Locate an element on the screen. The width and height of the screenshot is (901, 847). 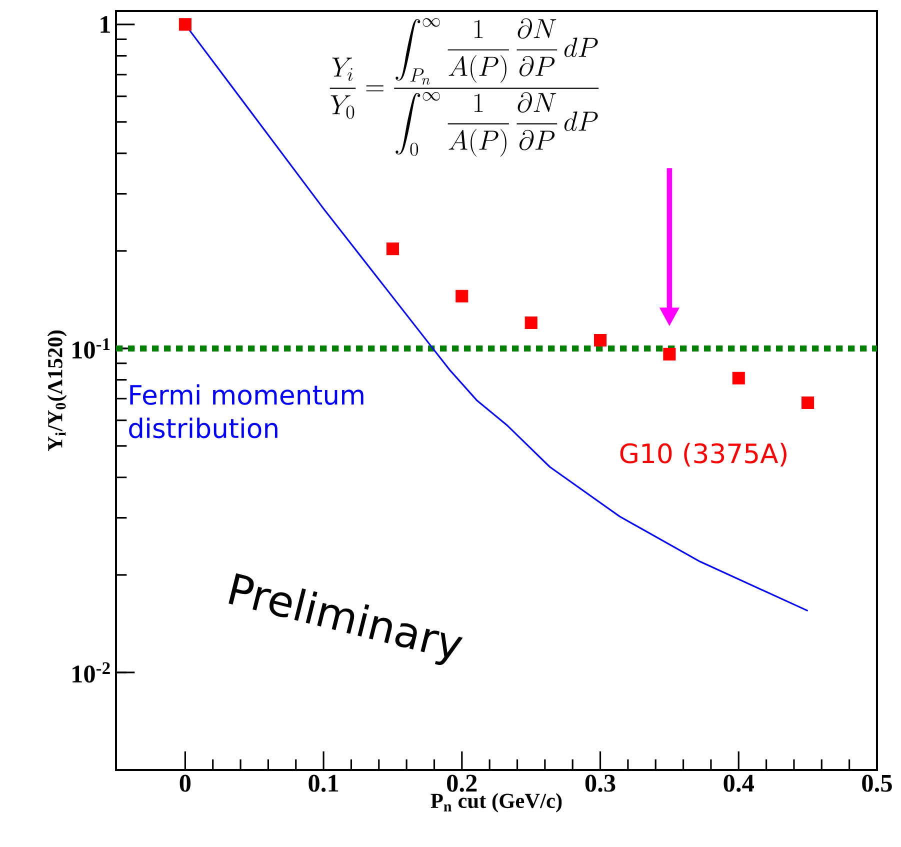
annotation: $\dfrac{Y_i}{Y_0}=\dfrac{\displaystyle\int_{P_n}^{\infty}\dfrac{1}{A(P)}\,\dfrac{\partial N}{\partial P}\,dP}{\displaystyle\int_{0}^{\infty}\dfrac{1}{A(P)}\,\dfrac{\partial N}{\partial P}\,dP}$ is located at coordinates (464, 87).